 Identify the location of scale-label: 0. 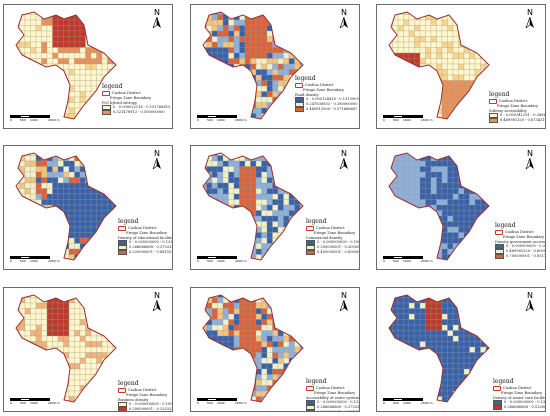
(384, 261).